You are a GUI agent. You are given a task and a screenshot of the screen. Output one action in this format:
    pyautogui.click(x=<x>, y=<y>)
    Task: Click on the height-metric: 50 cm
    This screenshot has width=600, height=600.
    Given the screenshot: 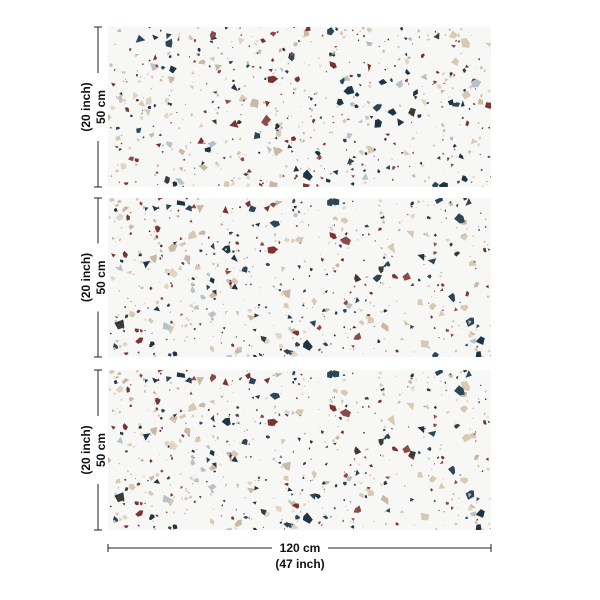 What is the action you would take?
    pyautogui.click(x=101, y=450)
    